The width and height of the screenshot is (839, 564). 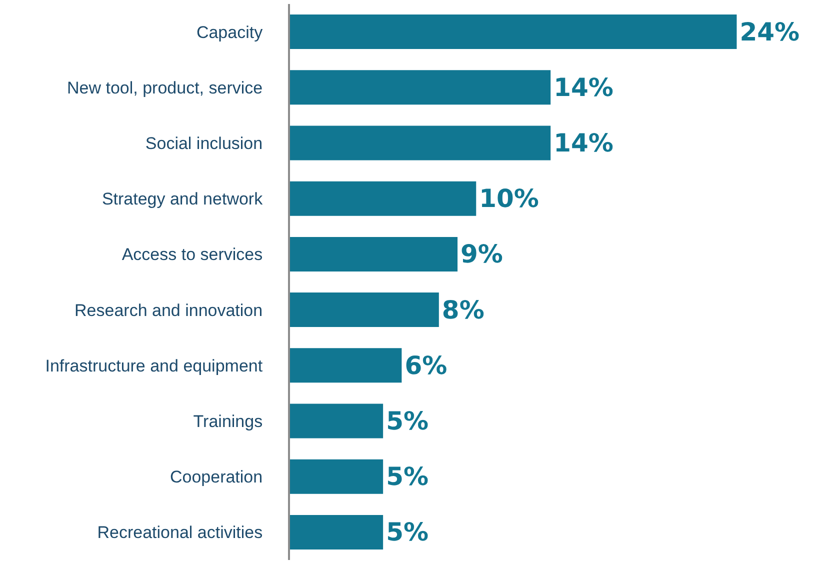 What do you see at coordinates (183, 199) in the screenshot?
I see `y-tick-label: Strategy and network` at bounding box center [183, 199].